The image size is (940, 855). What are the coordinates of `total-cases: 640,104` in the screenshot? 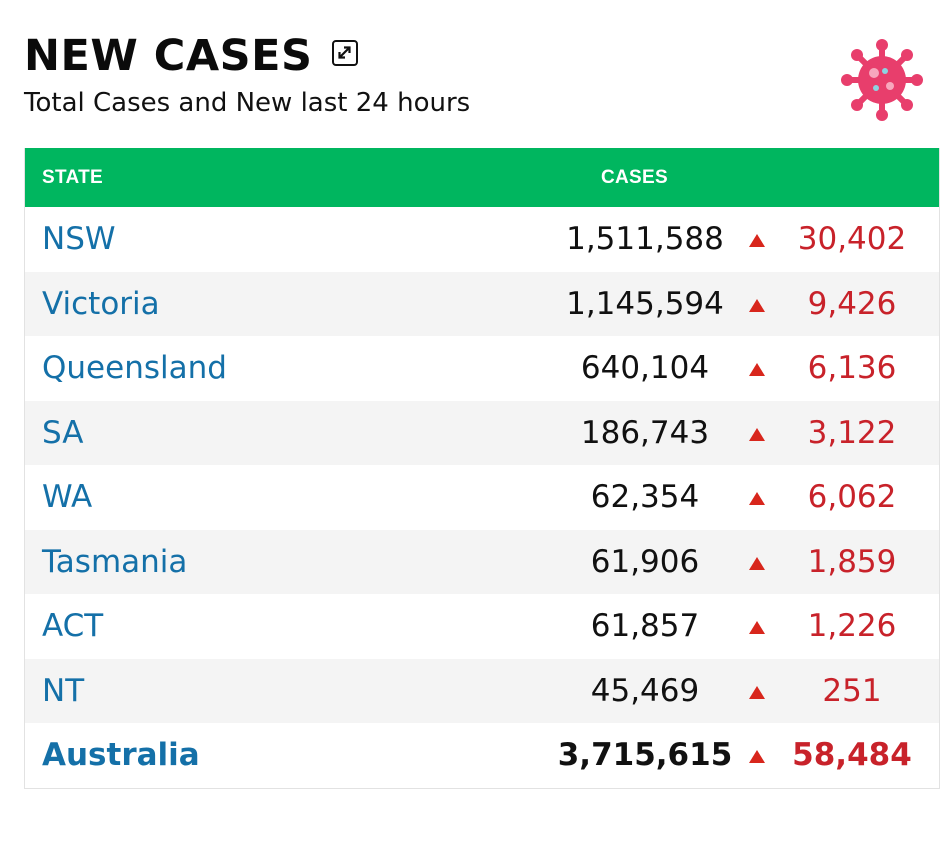 It's located at (645, 368).